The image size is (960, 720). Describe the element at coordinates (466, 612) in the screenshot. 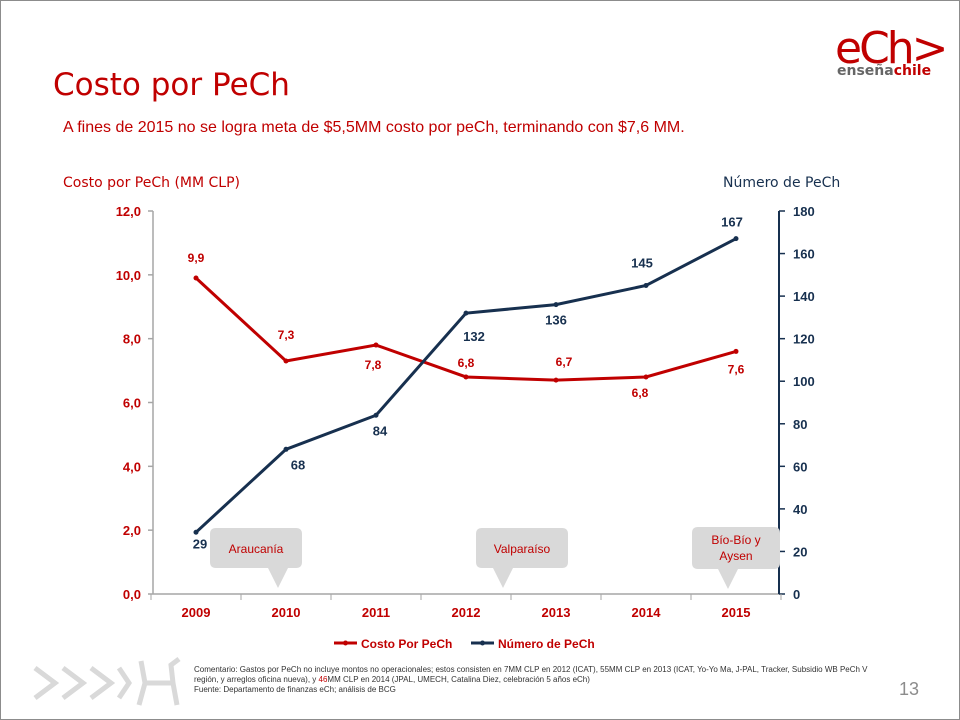

I see `x-tick-label: 2012` at that location.